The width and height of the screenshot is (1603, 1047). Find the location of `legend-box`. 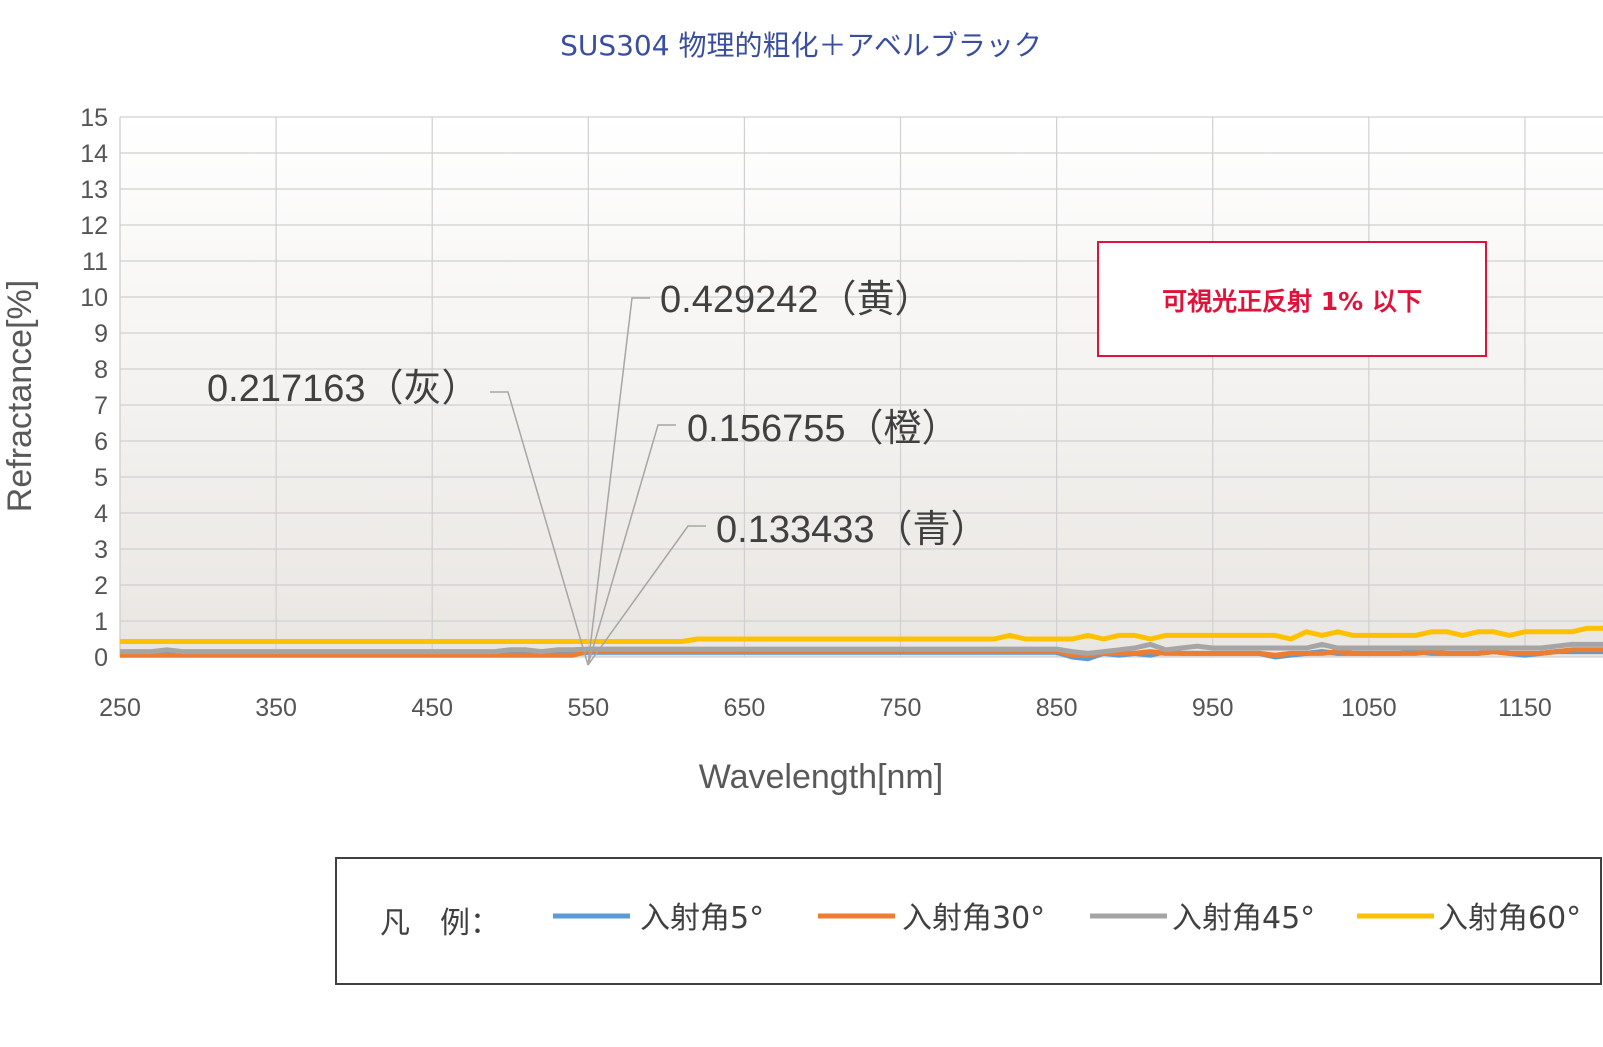

legend-box is located at coordinates (968, 921).